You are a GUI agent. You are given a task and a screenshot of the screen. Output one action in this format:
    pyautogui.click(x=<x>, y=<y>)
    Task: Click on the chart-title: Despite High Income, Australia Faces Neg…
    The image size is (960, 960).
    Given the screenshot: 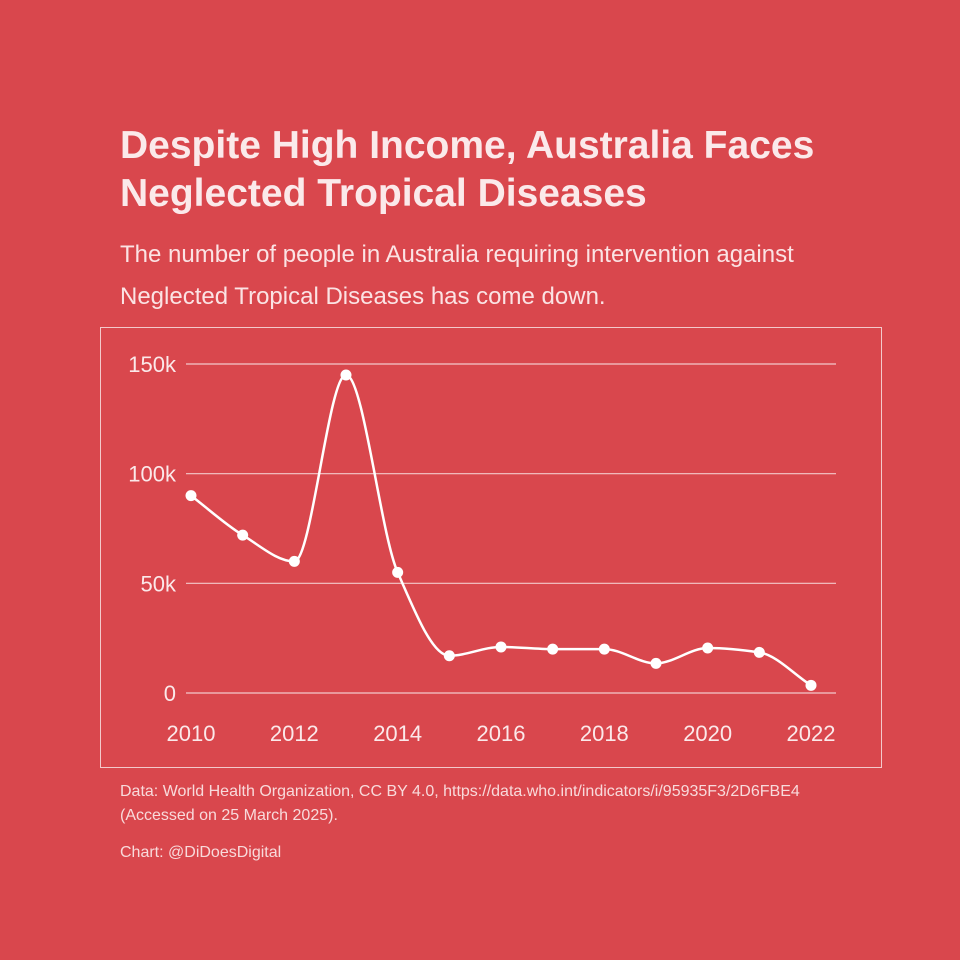 What is the action you would take?
    pyautogui.click(x=467, y=169)
    